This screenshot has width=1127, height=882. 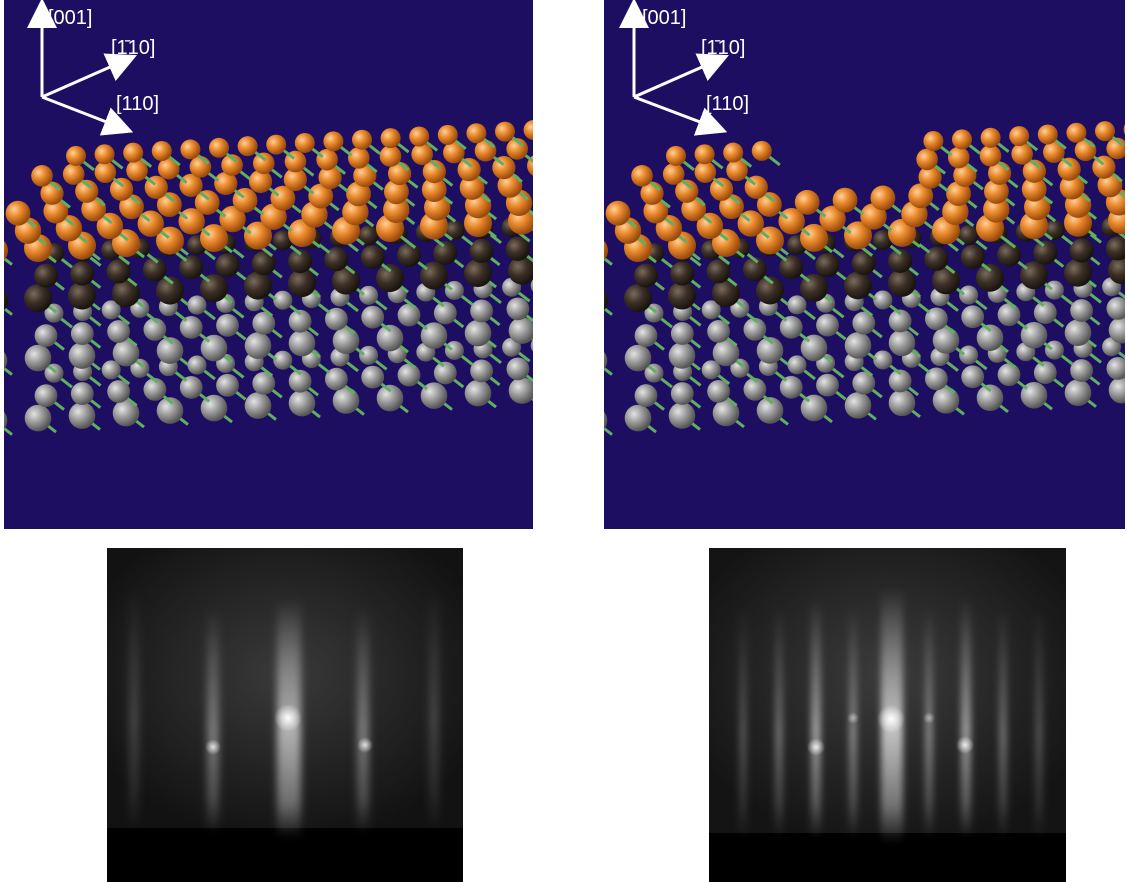 I want to click on rheed-streaks, so click(x=284, y=713).